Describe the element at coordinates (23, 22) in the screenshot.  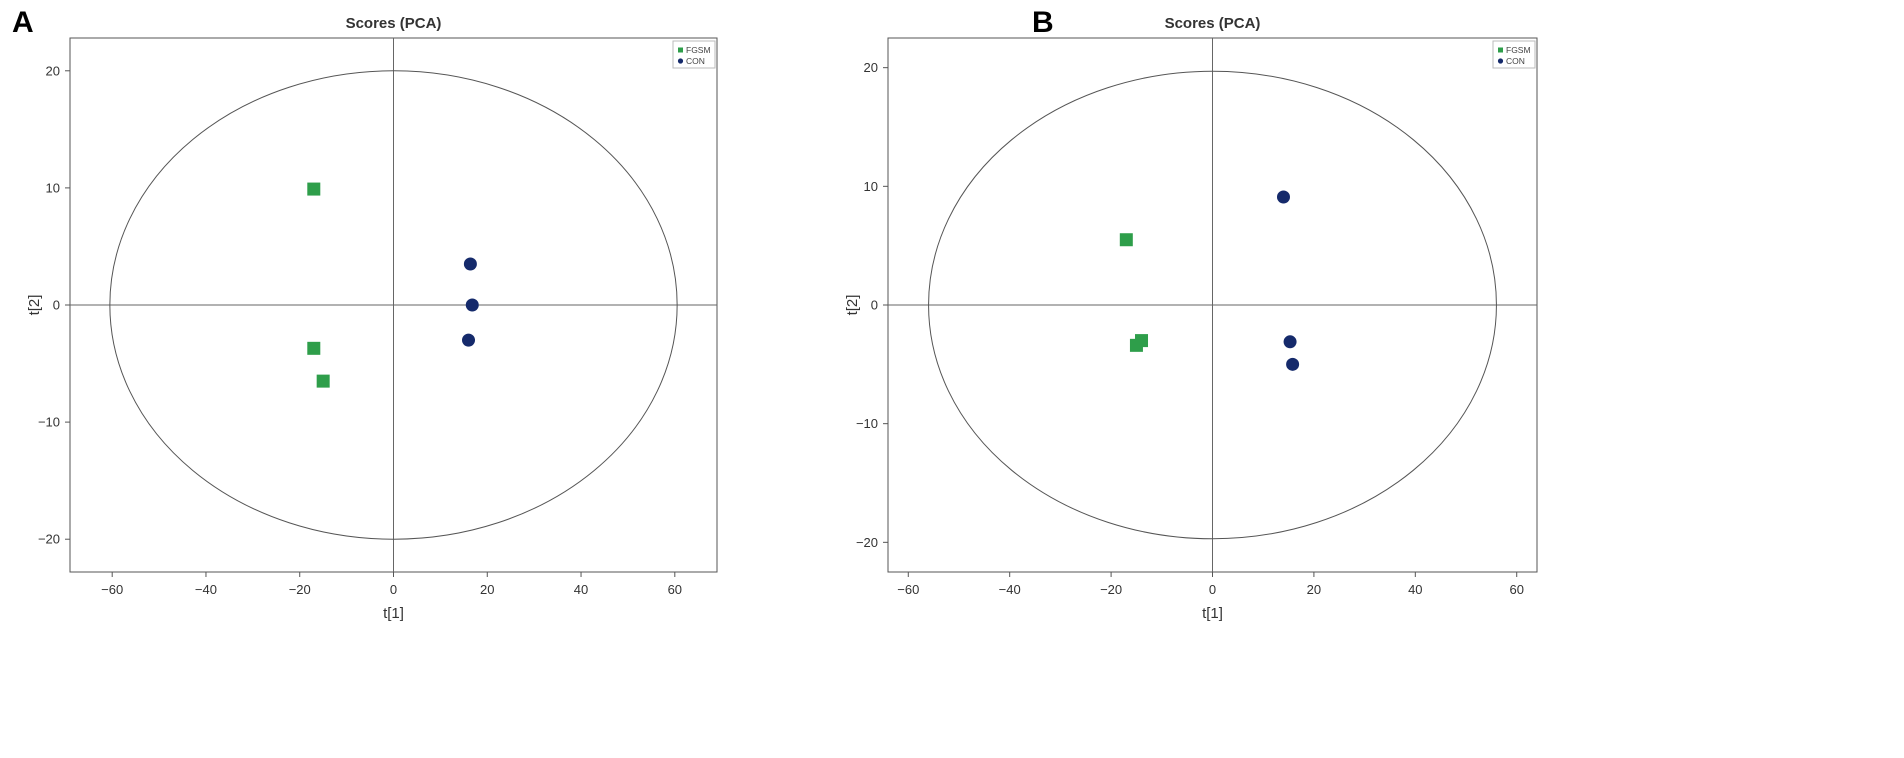
I see `panel-label-a: A` at that location.